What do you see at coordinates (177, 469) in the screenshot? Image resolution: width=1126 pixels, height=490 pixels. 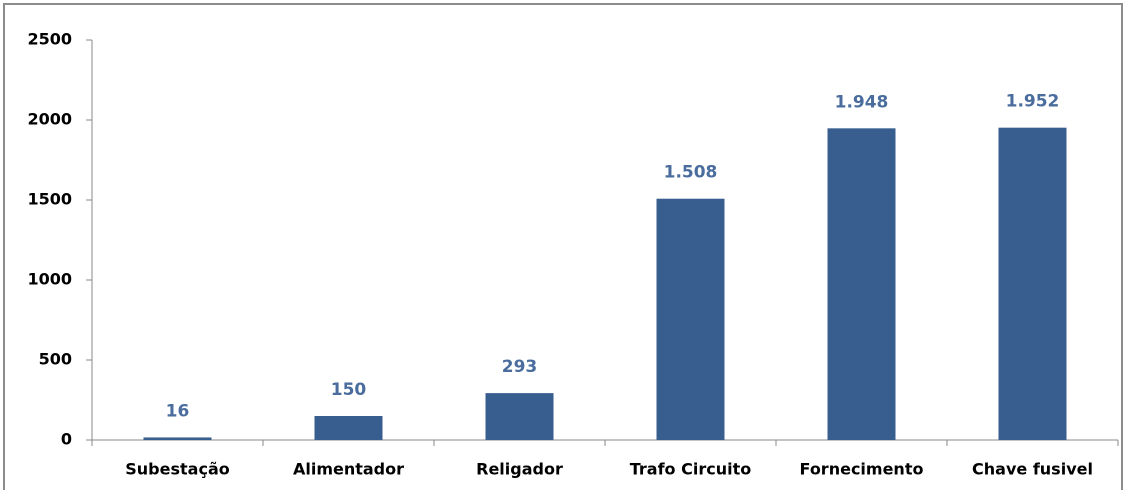 I see `x-tick-label: Subestação` at bounding box center [177, 469].